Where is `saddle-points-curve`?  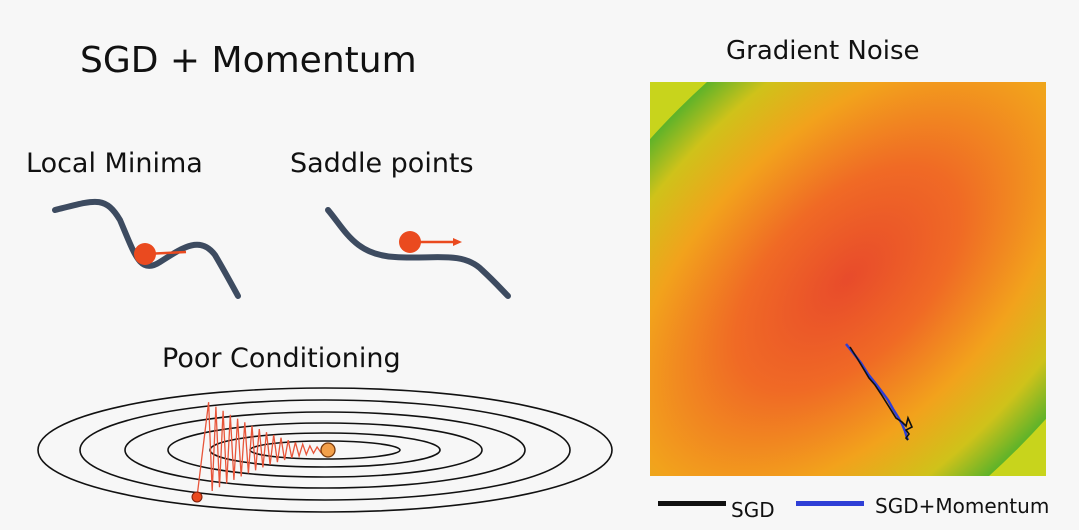
saddle-points-curve is located at coordinates (418, 253).